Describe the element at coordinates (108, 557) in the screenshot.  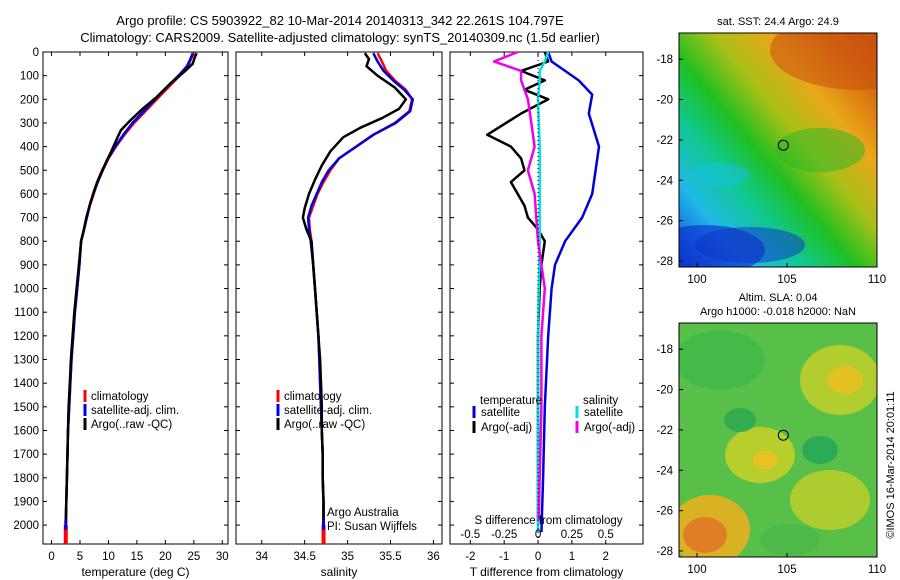
I see `x-tick-label: 10` at that location.